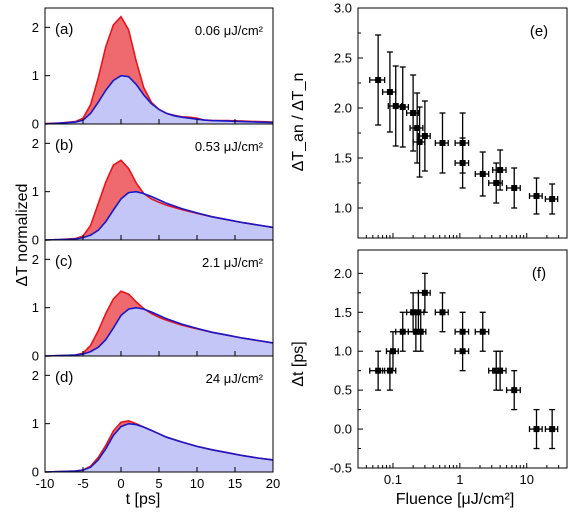  I want to click on panel-b: 0 1 2 (b) 0.53 μJ/cm², so click(153, 185).